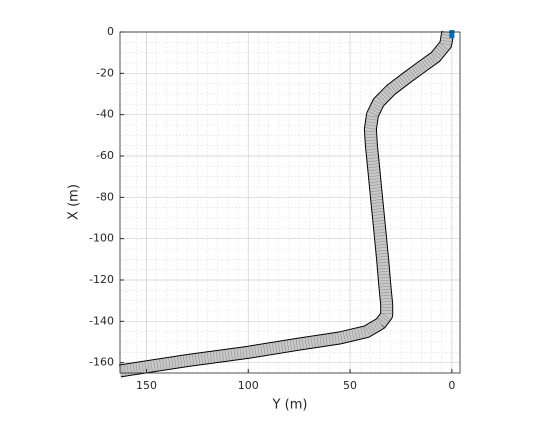  I want to click on x-tick-label: 150, so click(146, 385).